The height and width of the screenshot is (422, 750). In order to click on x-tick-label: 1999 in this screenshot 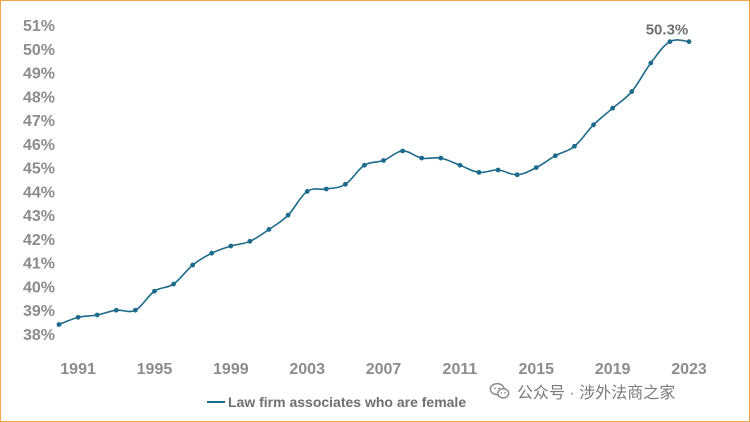, I will do `click(231, 369)`.